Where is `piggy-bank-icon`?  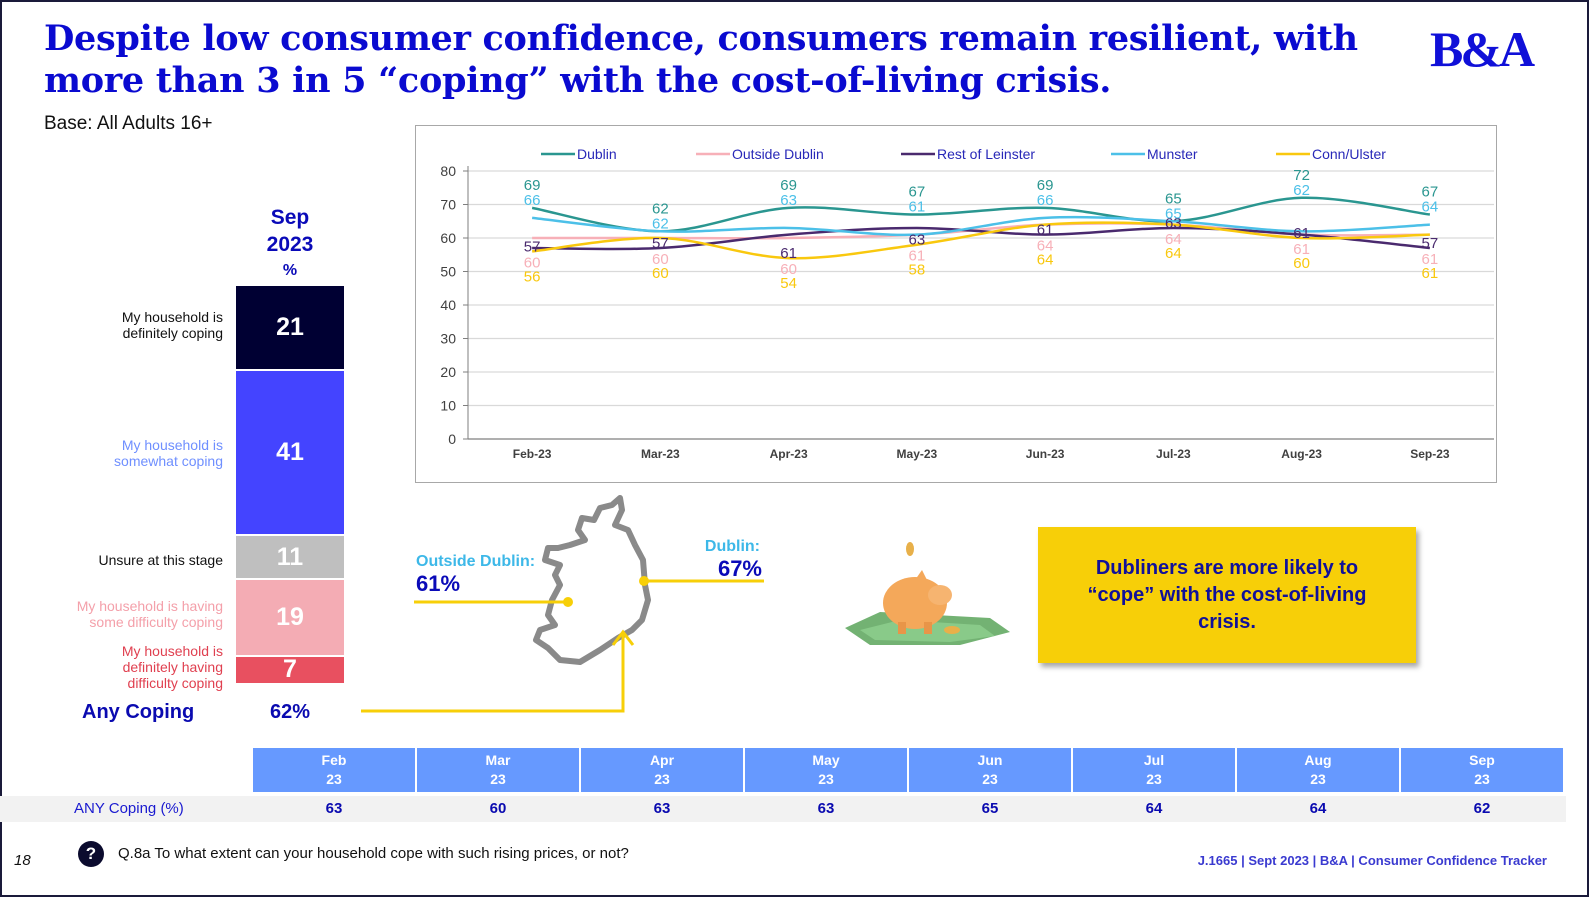 piggy-bank-icon is located at coordinates (927, 593).